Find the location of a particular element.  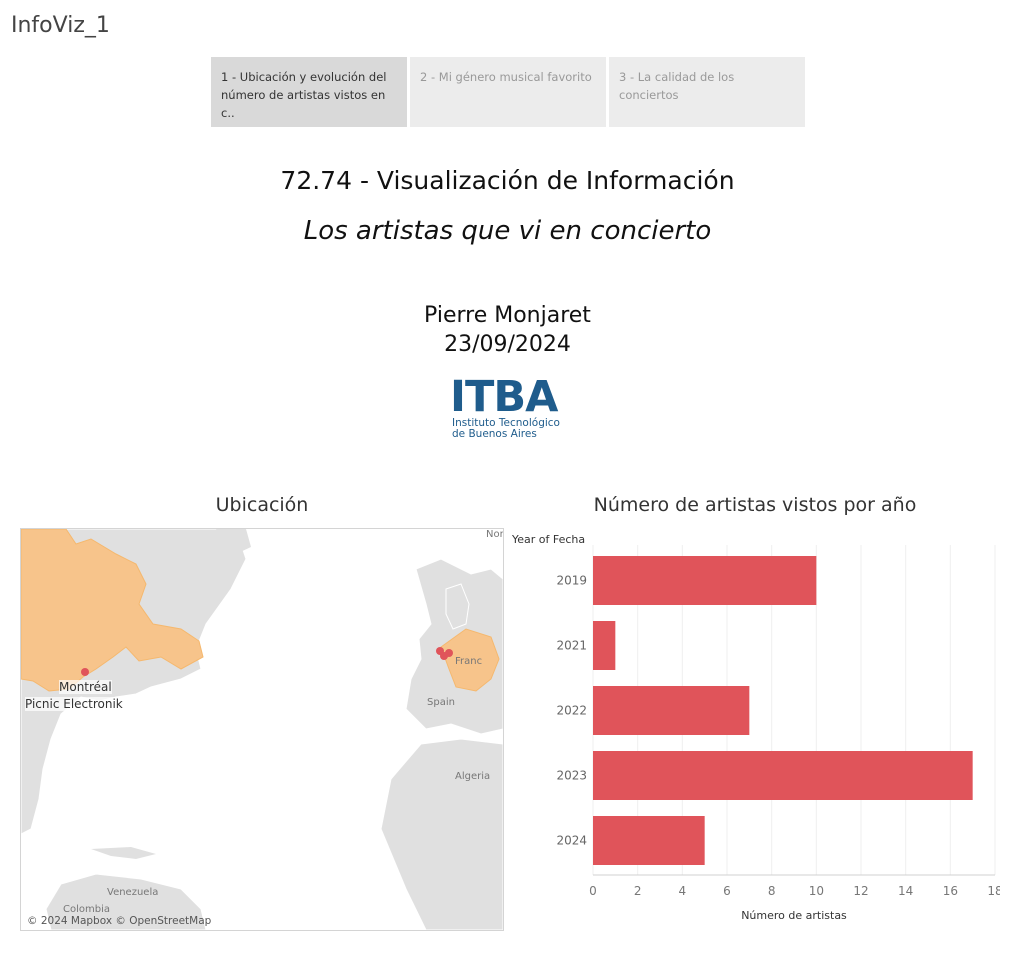

tab-calidad: 3 - La calidad de los conciertos is located at coordinates (707, 92).